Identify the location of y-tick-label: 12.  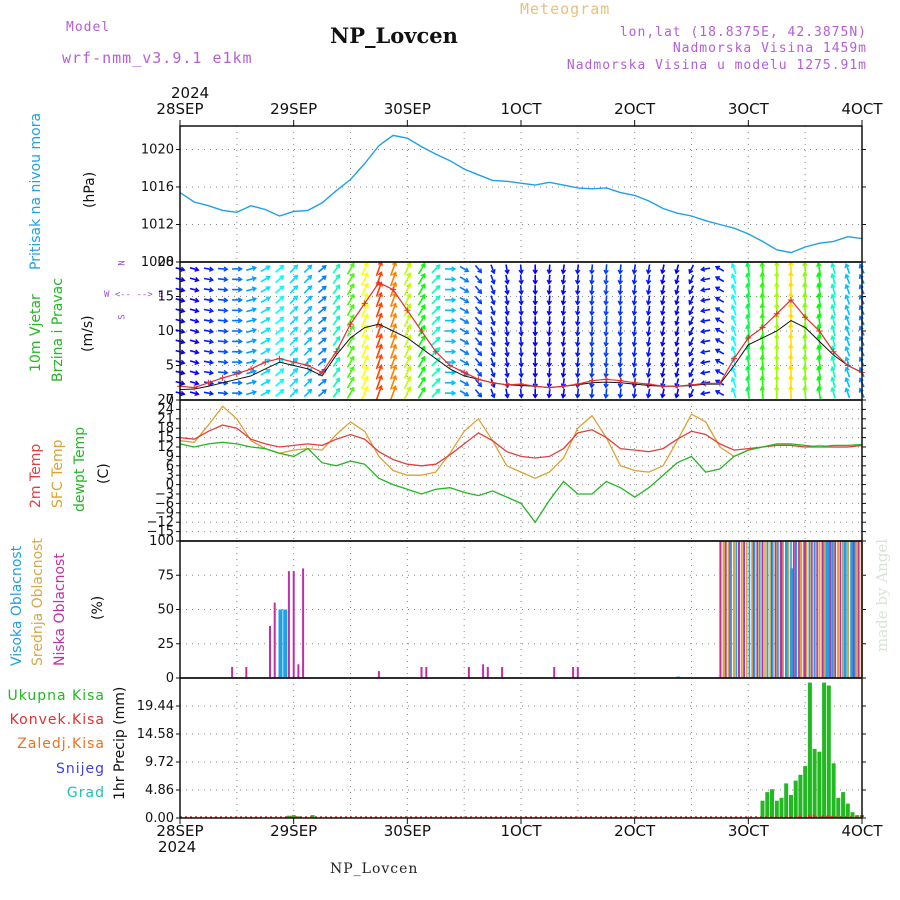
(165, 447).